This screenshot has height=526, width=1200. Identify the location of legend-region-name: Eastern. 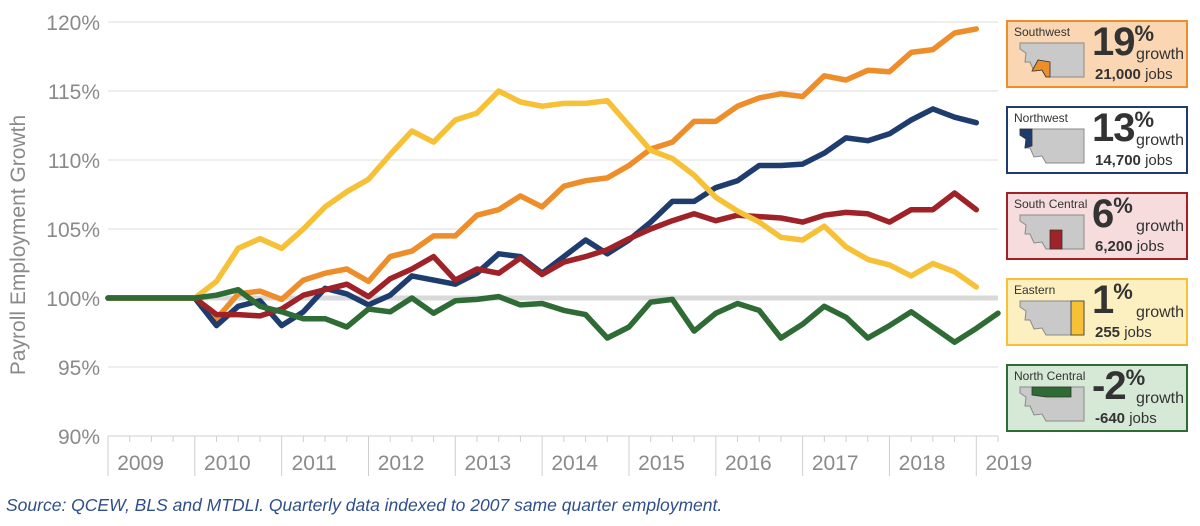
(1035, 290).